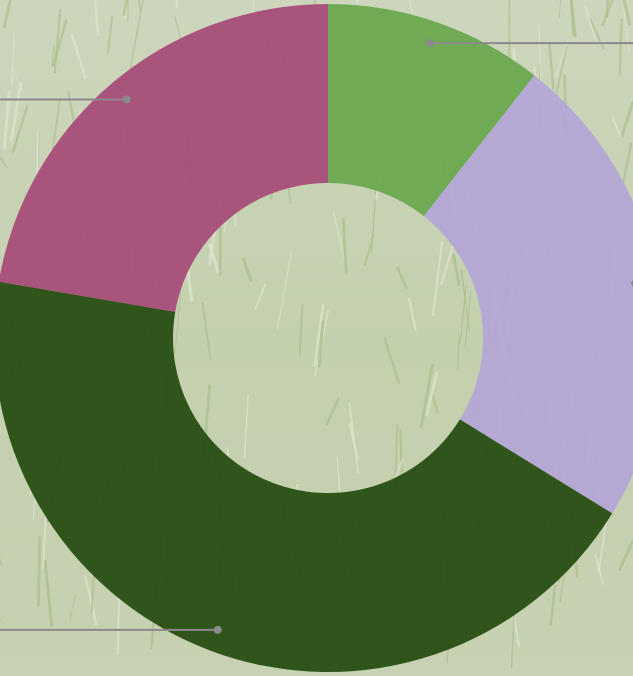 Image resolution: width=633 pixels, height=676 pixels. Describe the element at coordinates (431, 110) in the screenshot. I see `donut-slice` at that location.